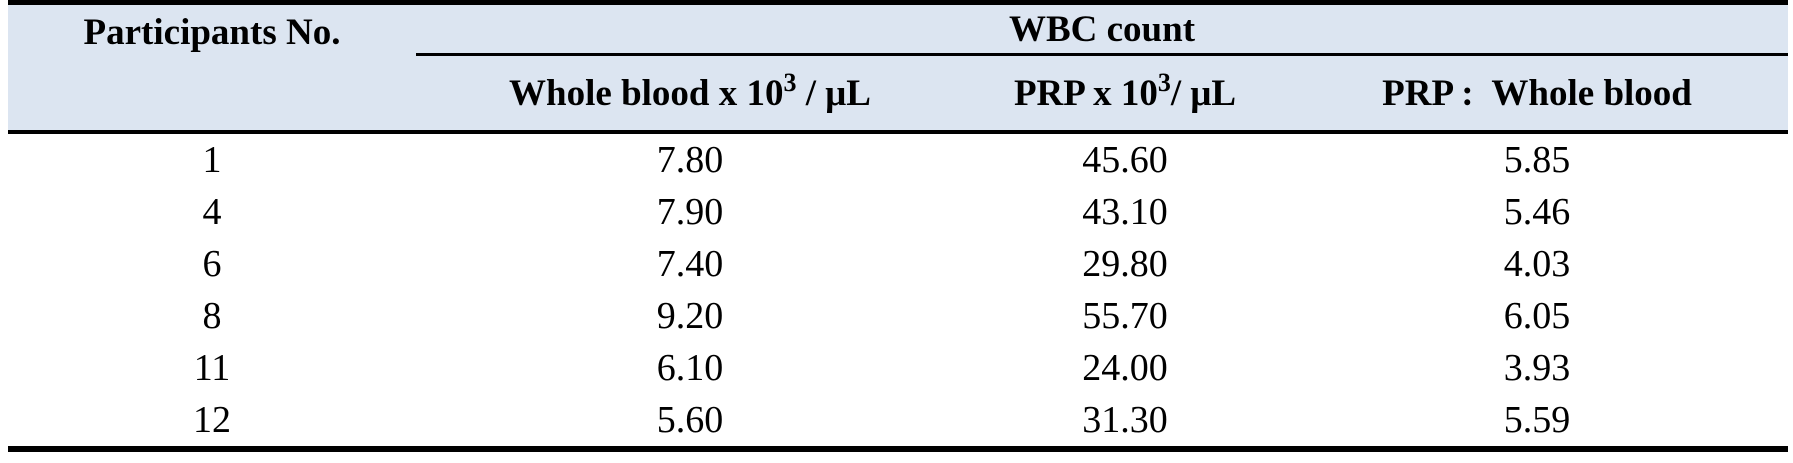 The height and width of the screenshot is (463, 1793). I want to click on col-header-whole-blood: Whole blood x 103 / μL, so click(690, 94).